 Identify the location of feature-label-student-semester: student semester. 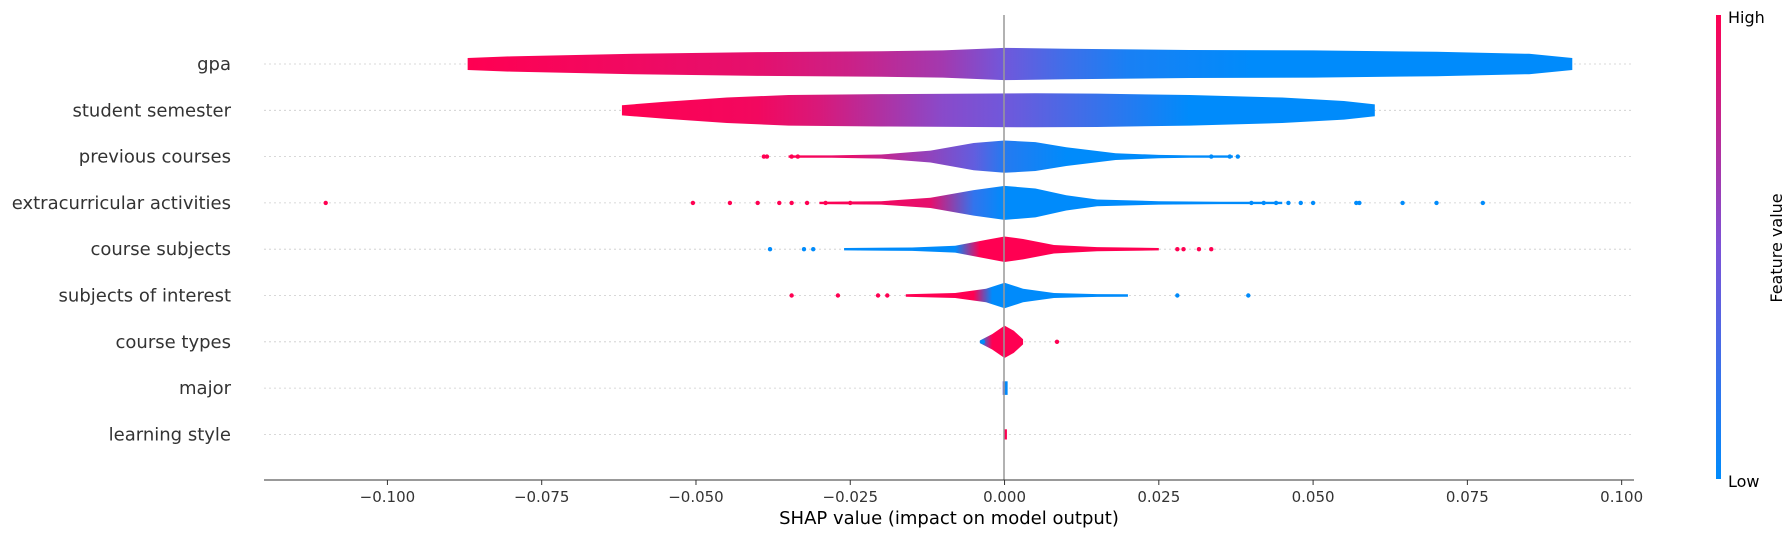
(151, 110).